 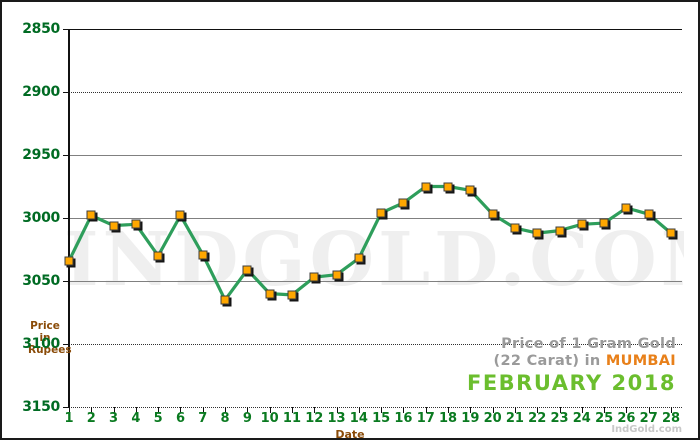 What do you see at coordinates (640, 361) in the screenshot?
I see `legend-city-name: MUMBAI` at bounding box center [640, 361].